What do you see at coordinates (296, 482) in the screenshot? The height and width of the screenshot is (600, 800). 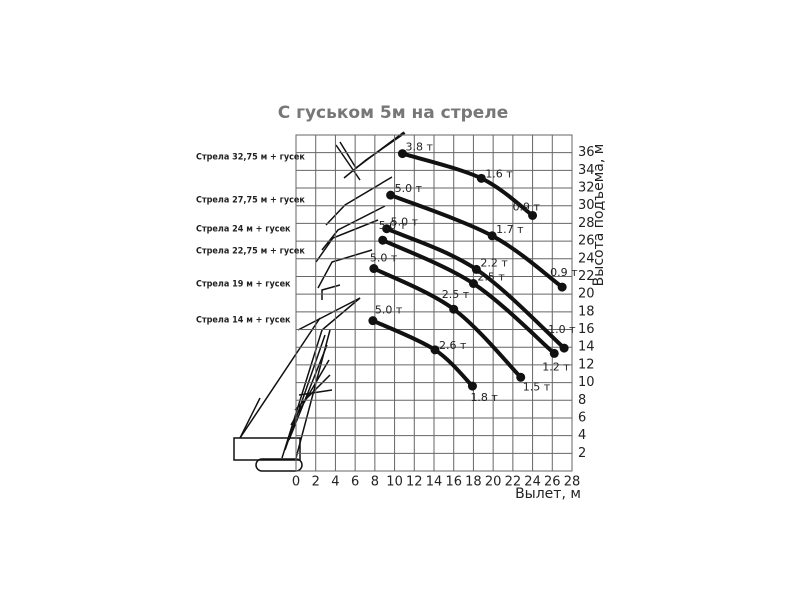 I see `x-tick-label: 0` at bounding box center [296, 482].